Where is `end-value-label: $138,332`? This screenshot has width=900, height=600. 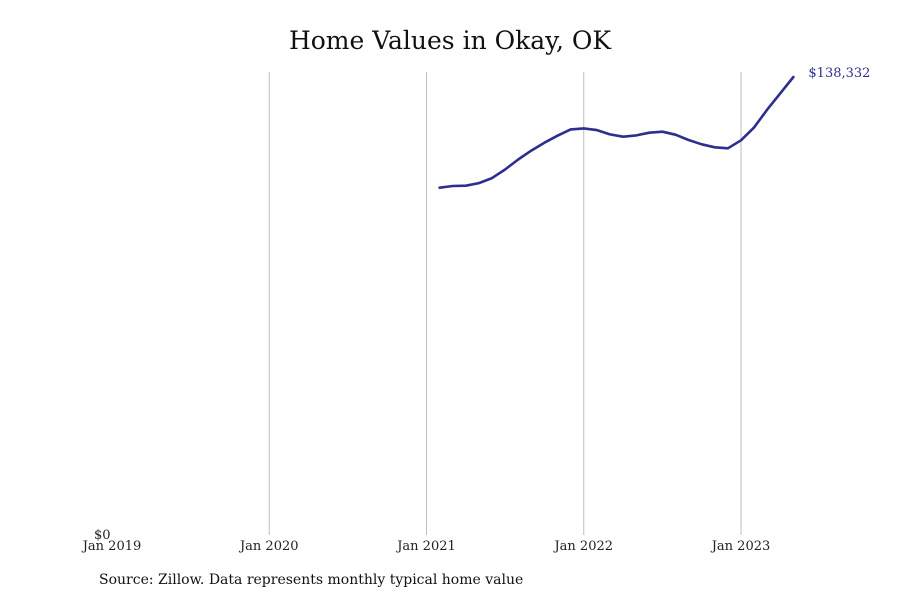
end-value-label: $138,332 is located at coordinates (839, 73).